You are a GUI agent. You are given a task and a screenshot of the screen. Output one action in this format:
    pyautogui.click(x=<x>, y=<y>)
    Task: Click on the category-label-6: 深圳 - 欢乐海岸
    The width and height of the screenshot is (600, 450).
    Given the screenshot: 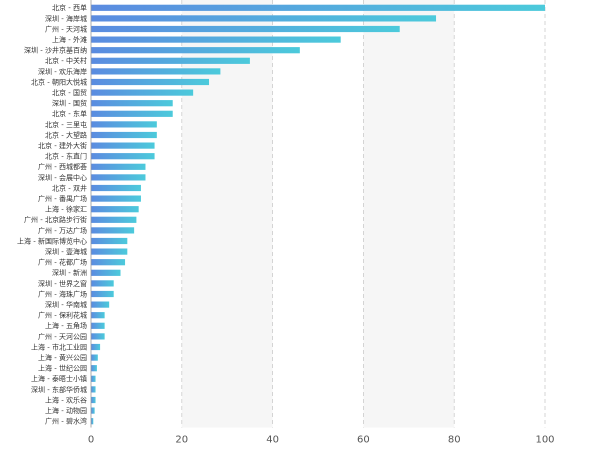 What is the action you would take?
    pyautogui.click(x=62, y=71)
    